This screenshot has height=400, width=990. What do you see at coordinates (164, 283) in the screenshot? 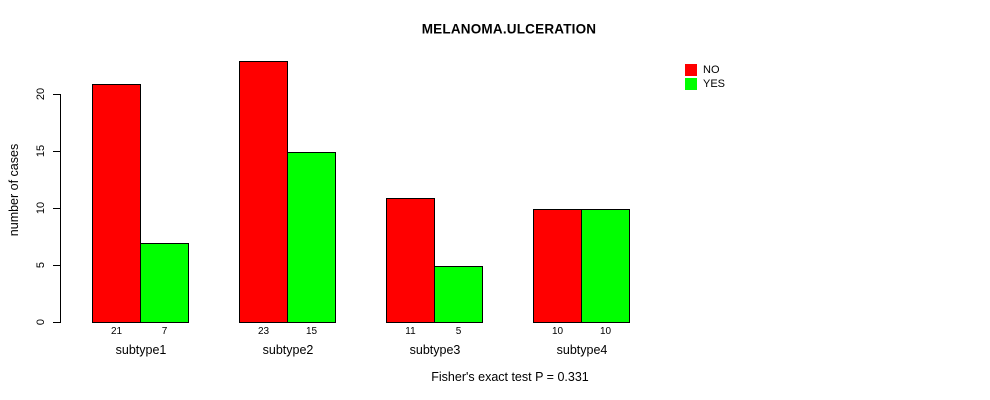
I see `bar-yes-subtype1` at bounding box center [164, 283].